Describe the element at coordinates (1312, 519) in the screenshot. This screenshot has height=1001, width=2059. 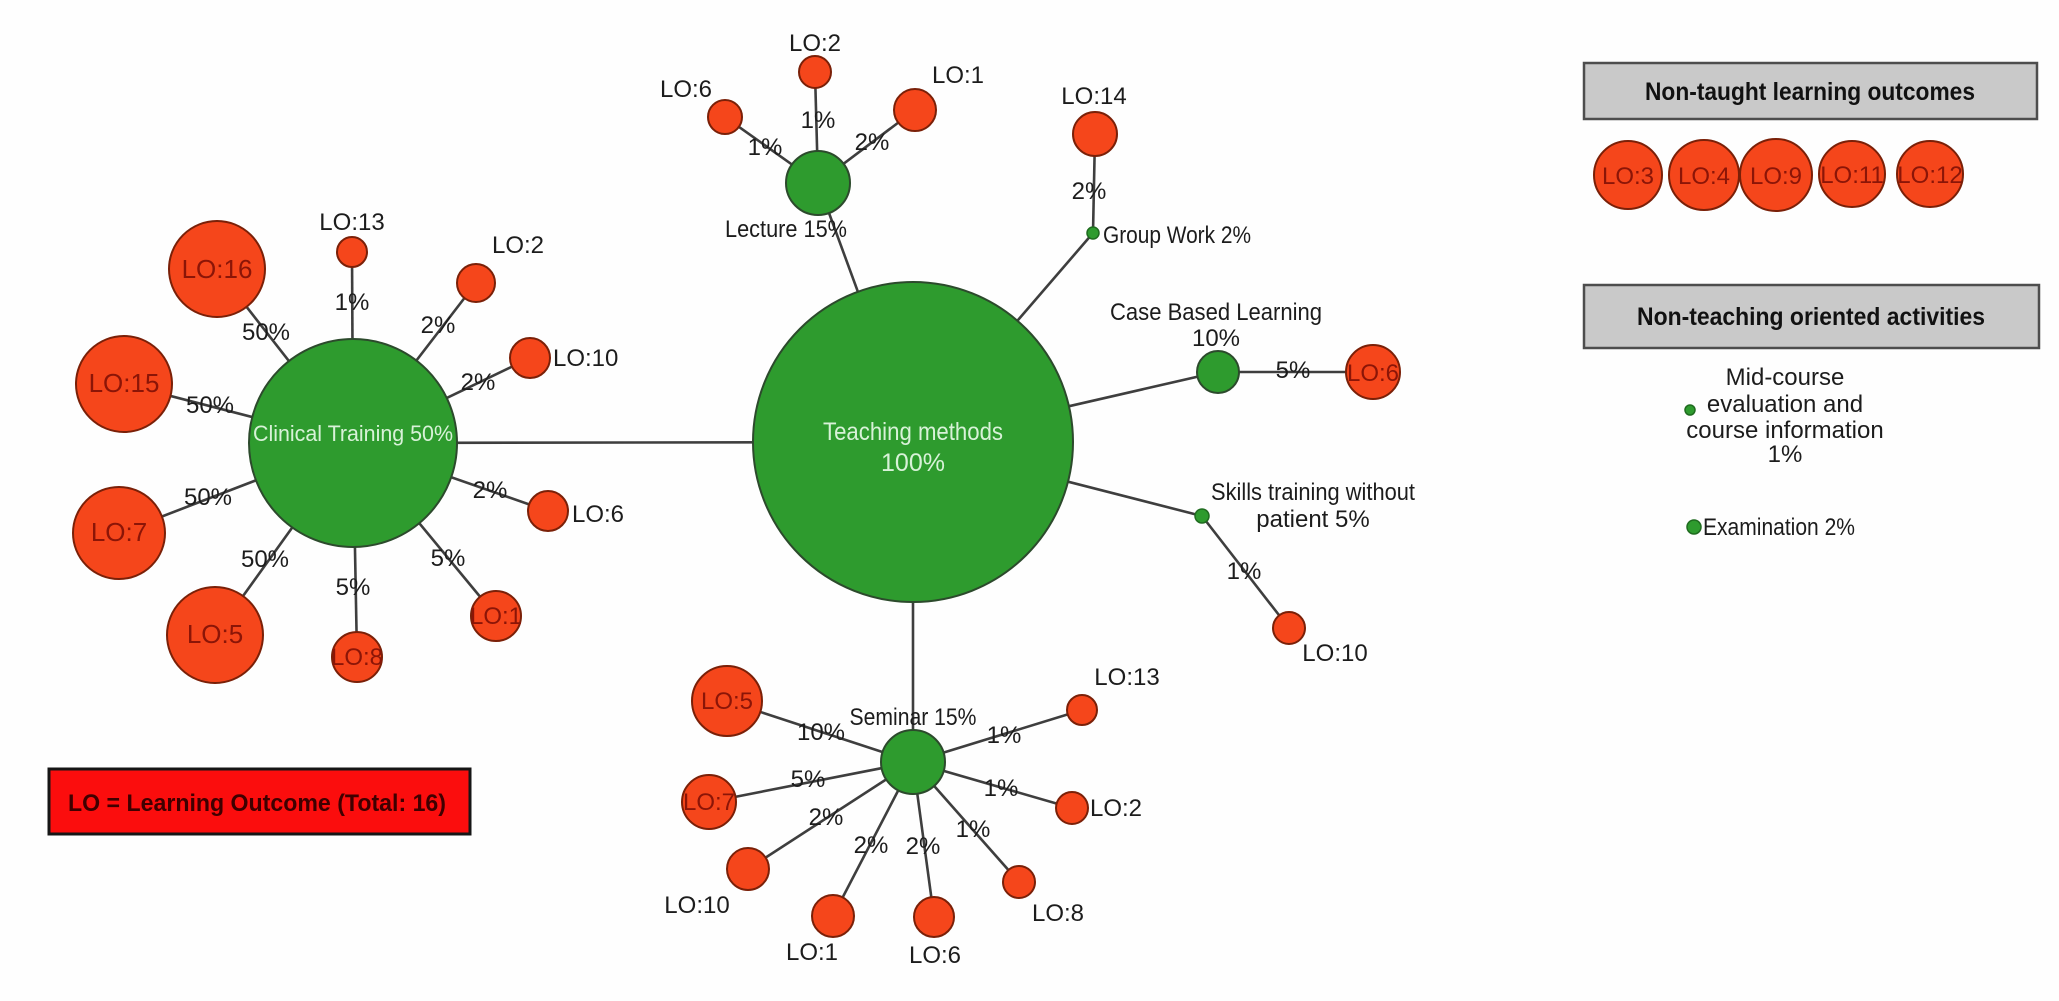
I see `skills-training-label-line2: patient 5%` at that location.